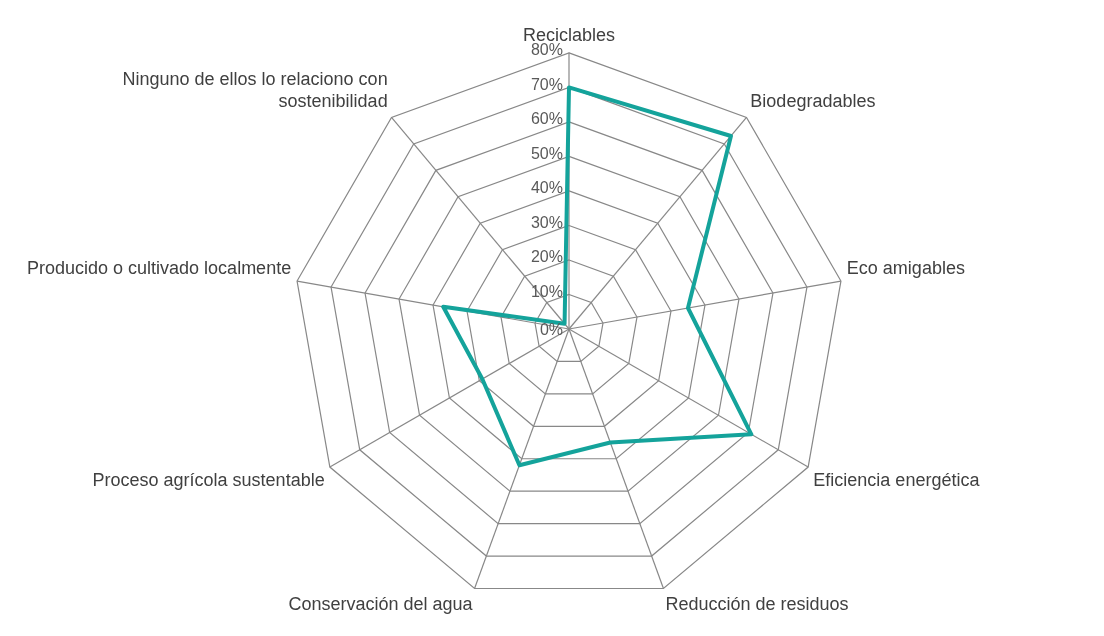  What do you see at coordinates (208, 479) in the screenshot?
I see `spoke-label: Proceso agrícola sustentable` at bounding box center [208, 479].